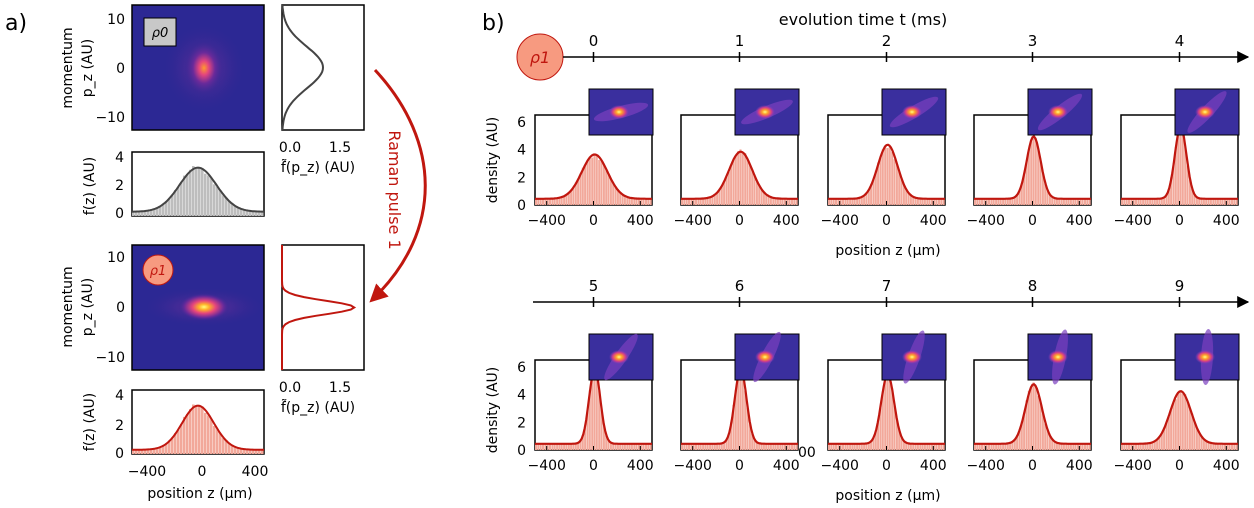 This screenshot has height=508, width=1254. Describe the element at coordinates (110, 358) in the screenshot. I see `heatmap2-ytick-bot: −10` at that location.